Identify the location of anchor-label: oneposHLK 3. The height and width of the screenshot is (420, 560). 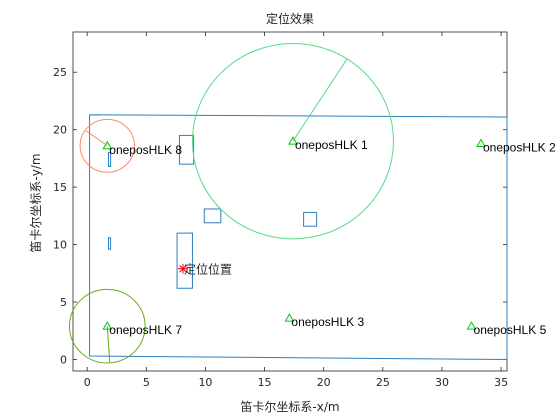
(327, 322).